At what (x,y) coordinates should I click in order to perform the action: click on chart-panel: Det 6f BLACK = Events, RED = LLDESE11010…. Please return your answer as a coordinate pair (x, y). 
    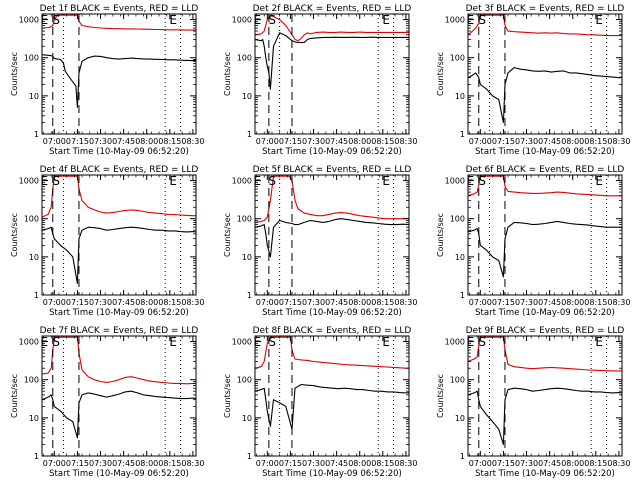
    Looking at the image, I should click on (533, 241).